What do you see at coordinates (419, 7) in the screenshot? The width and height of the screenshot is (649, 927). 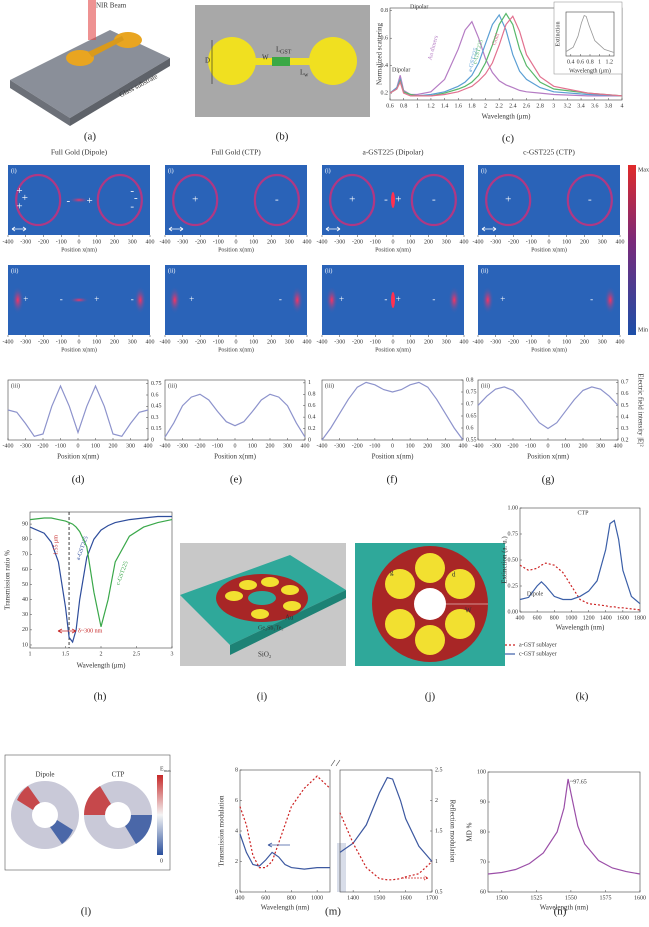 I see `annotation: Dipolar` at bounding box center [419, 7].